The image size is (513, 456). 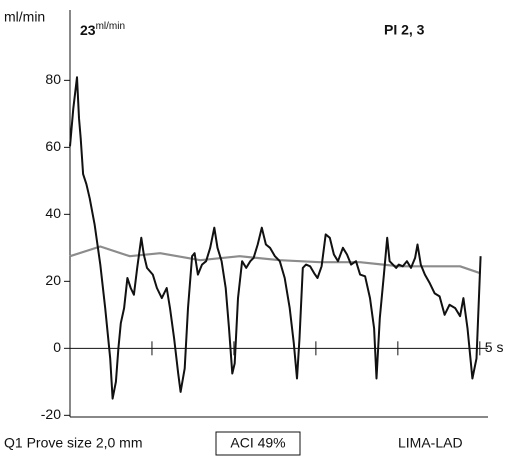 What do you see at coordinates (24, 17) in the screenshot?
I see `y-axis-label: ml/min` at bounding box center [24, 17].